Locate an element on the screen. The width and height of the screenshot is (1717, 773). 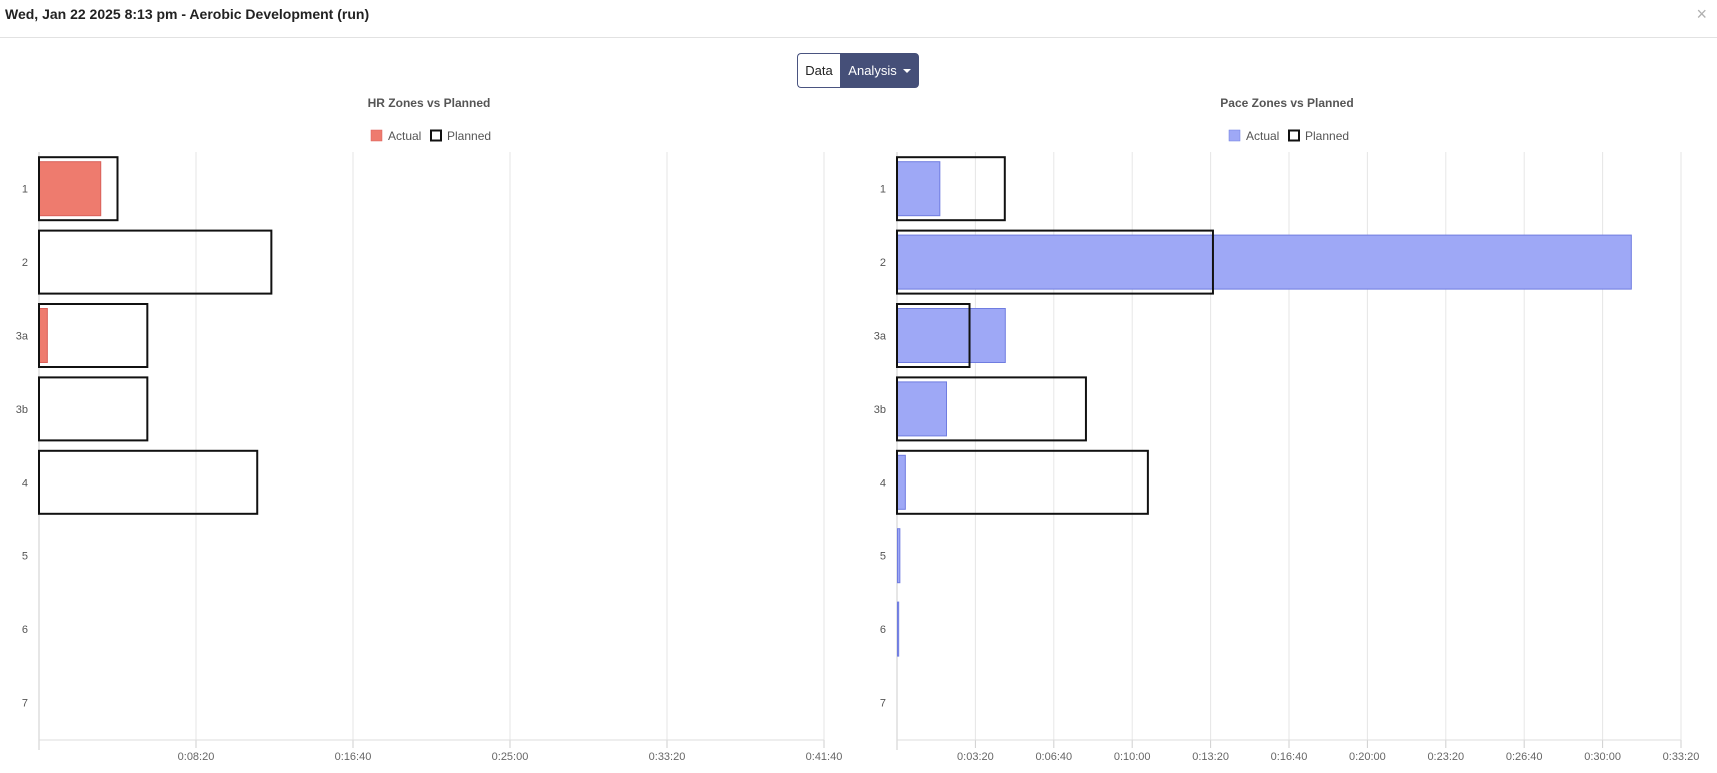
x-tick-label: 0:03:20 is located at coordinates (975, 757).